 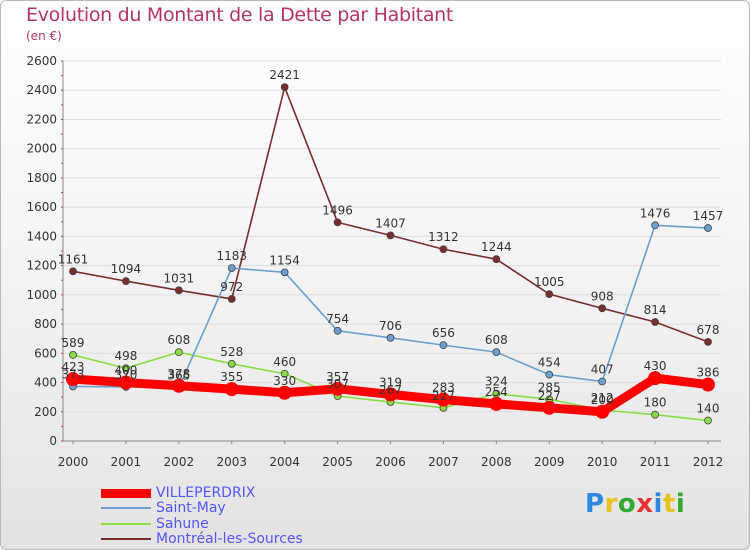 I want to click on x-tick-label: 2007, so click(x=443, y=462).